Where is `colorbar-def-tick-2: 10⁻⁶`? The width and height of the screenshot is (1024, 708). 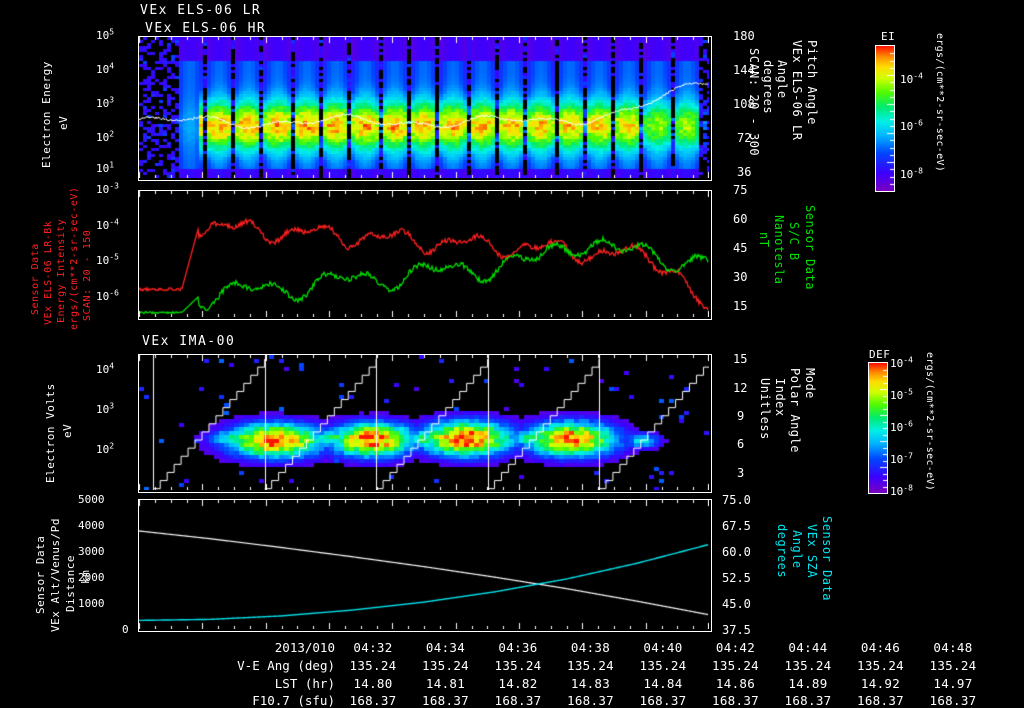 colorbar-def-tick-2: 10⁻⁶ is located at coordinates (901, 426).